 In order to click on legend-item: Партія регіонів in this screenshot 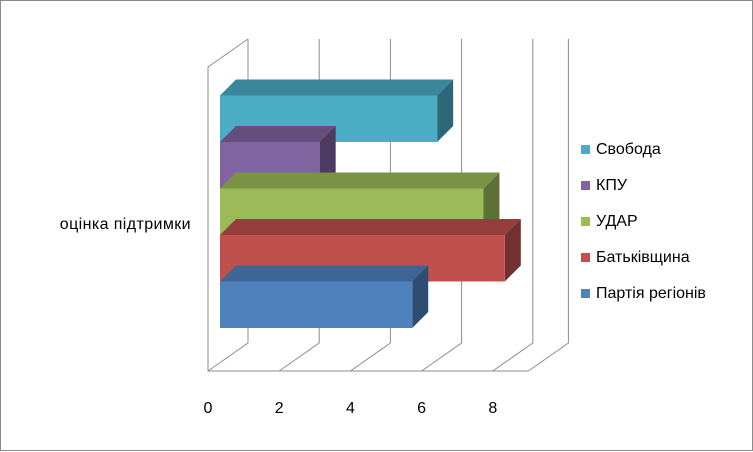, I will do `click(643, 293)`.